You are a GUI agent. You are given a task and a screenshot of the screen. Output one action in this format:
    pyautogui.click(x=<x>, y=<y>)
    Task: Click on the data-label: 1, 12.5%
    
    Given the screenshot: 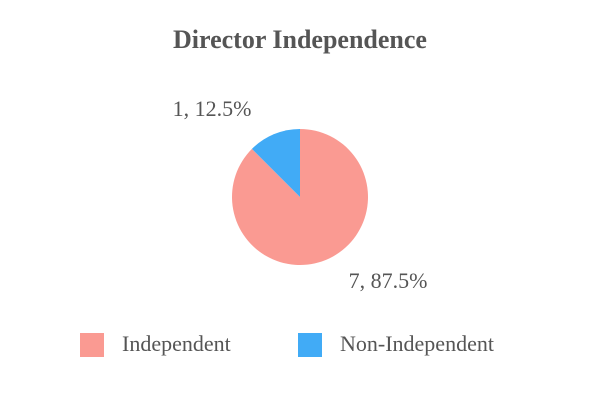 What is the action you would take?
    pyautogui.click(x=212, y=108)
    